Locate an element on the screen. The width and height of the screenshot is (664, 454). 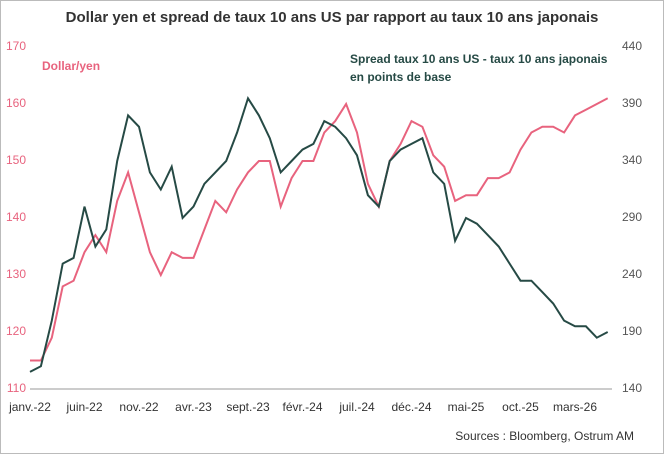
x-tick-label: mai-25 is located at coordinates (466, 407).